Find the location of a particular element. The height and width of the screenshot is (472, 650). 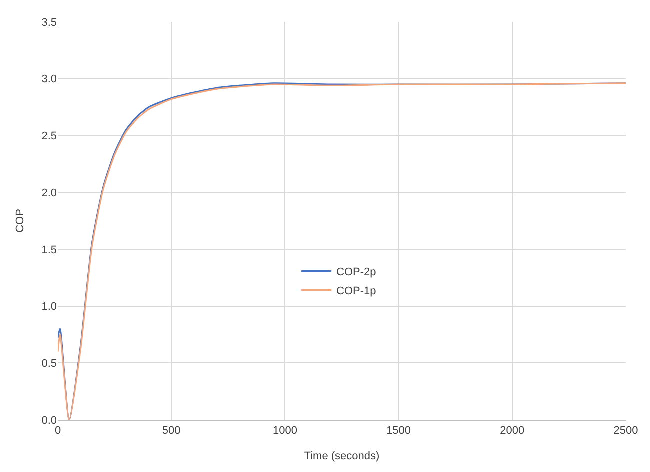

x-tick-label: 1000 is located at coordinates (285, 431).